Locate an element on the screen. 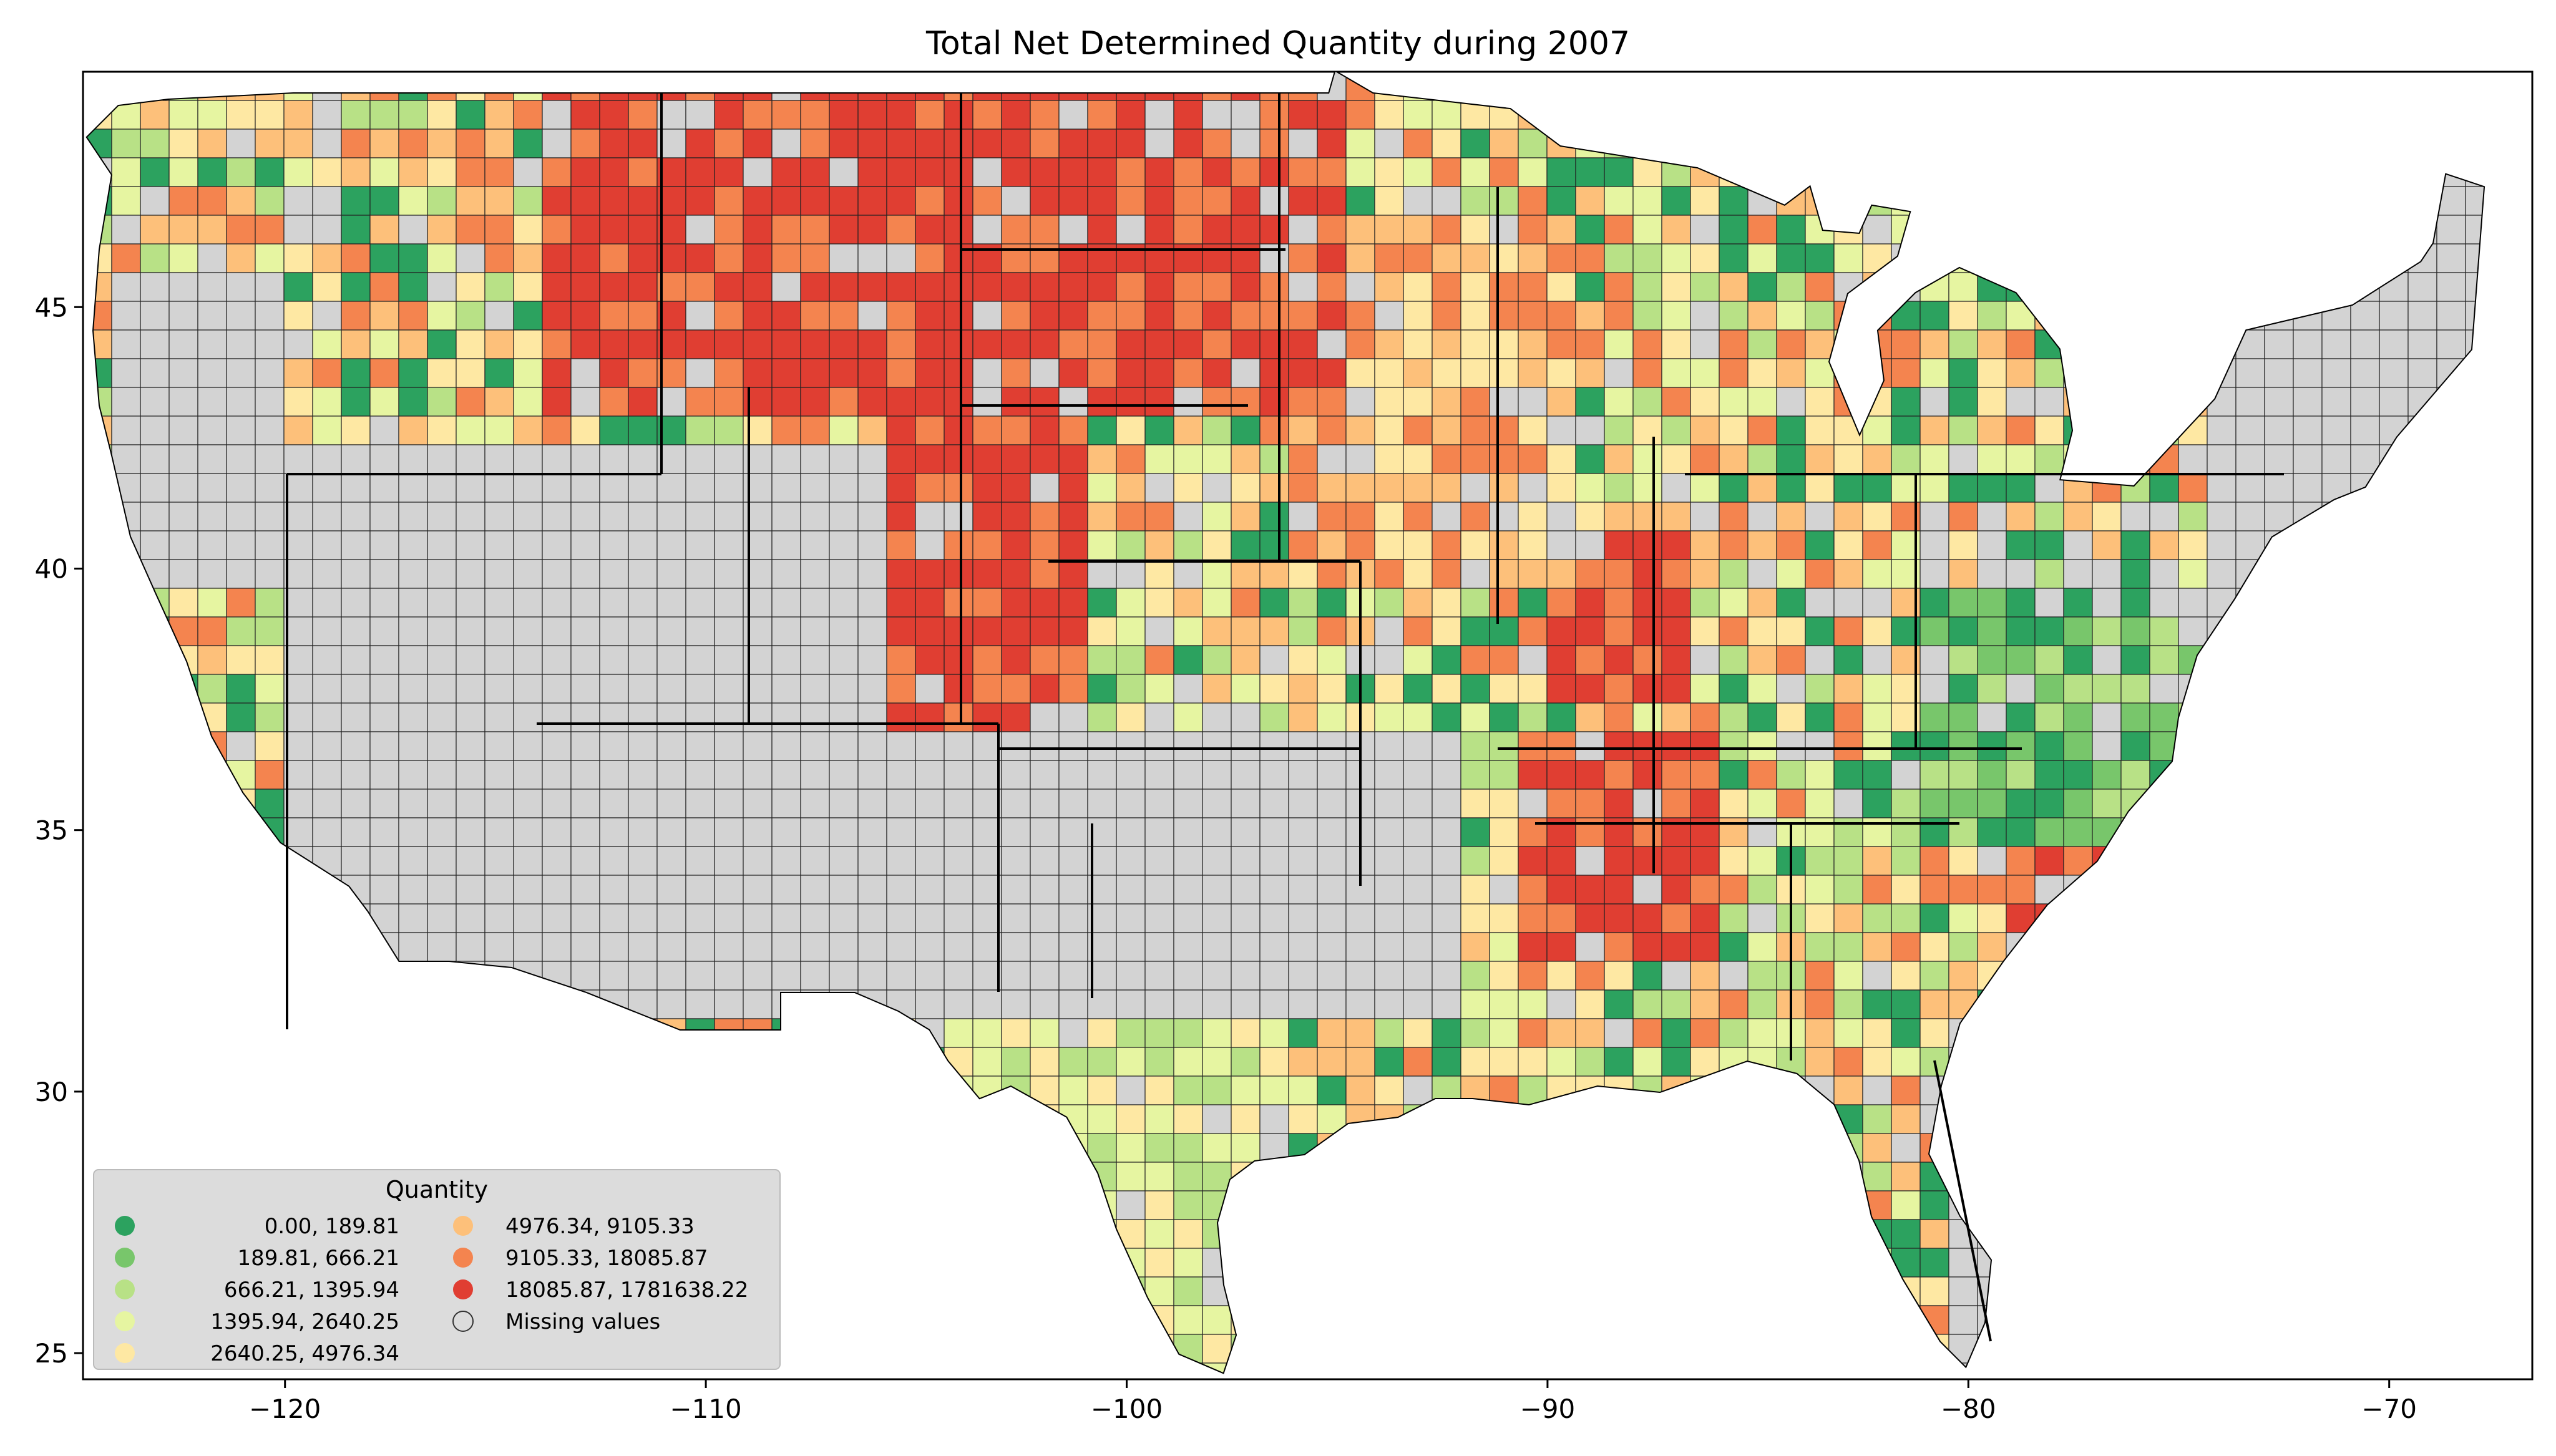 Image resolution: width=2556 pixels, height=1456 pixels. legend-swatch is located at coordinates (125, 1258).